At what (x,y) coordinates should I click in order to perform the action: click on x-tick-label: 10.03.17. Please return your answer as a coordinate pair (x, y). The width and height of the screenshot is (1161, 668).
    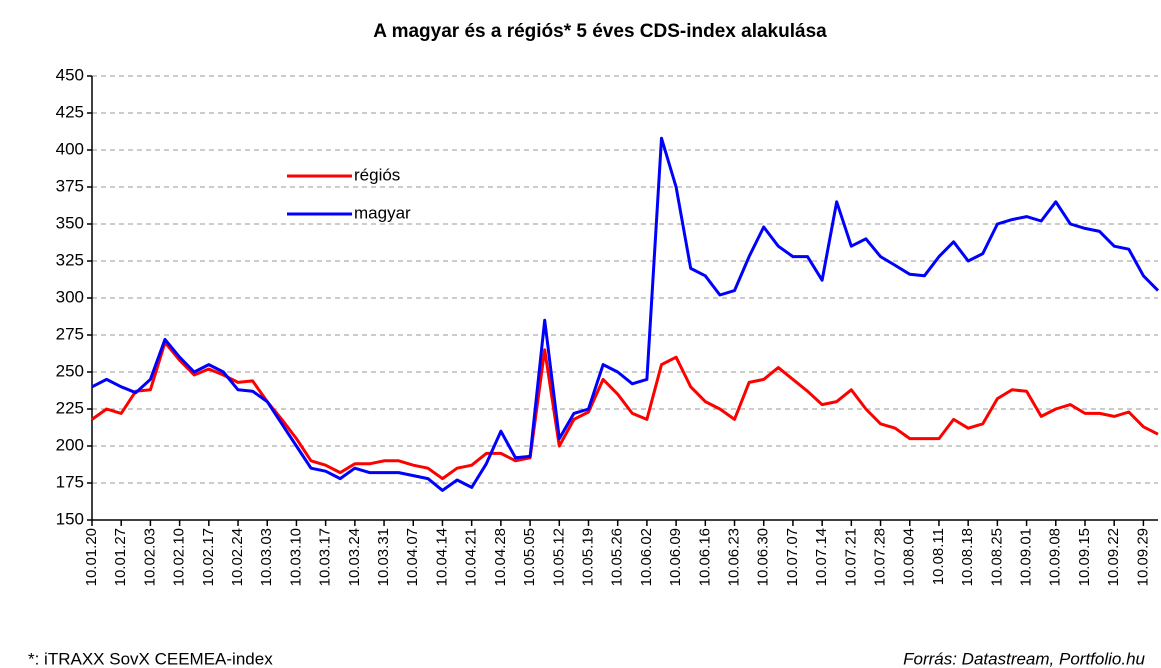
    Looking at the image, I should click on (325, 557).